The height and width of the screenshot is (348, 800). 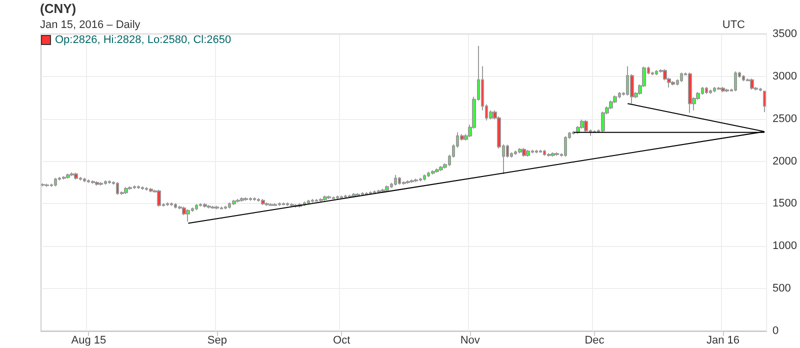 What do you see at coordinates (470, 340) in the screenshot?
I see `x-tick-label: Nov` at bounding box center [470, 340].